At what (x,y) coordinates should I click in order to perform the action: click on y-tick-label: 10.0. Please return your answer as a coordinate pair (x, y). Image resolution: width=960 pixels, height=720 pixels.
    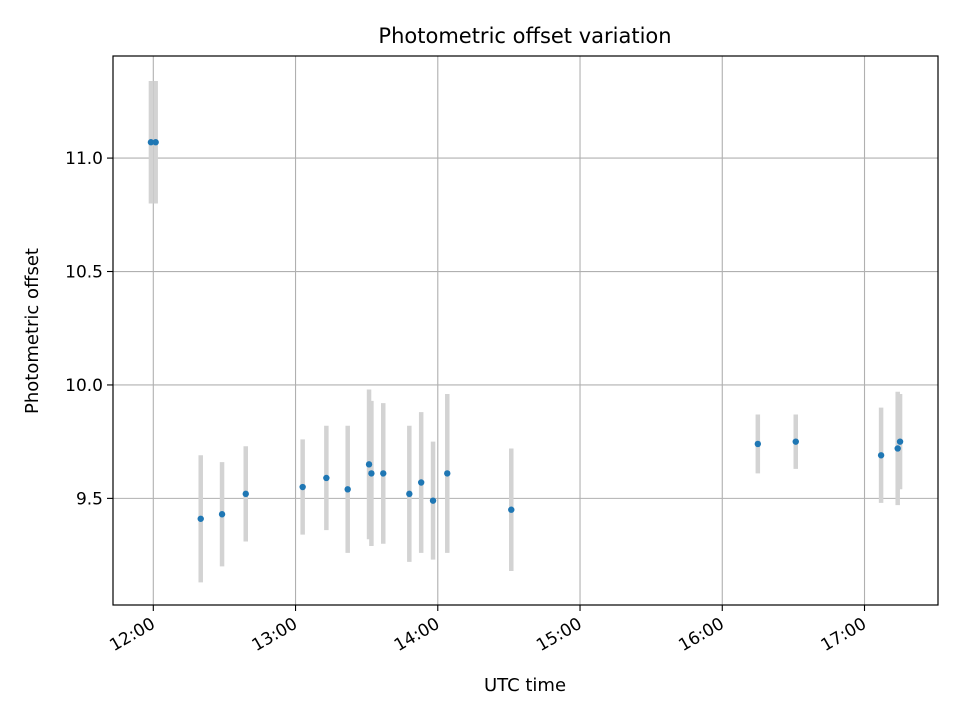
    Looking at the image, I should click on (84, 386).